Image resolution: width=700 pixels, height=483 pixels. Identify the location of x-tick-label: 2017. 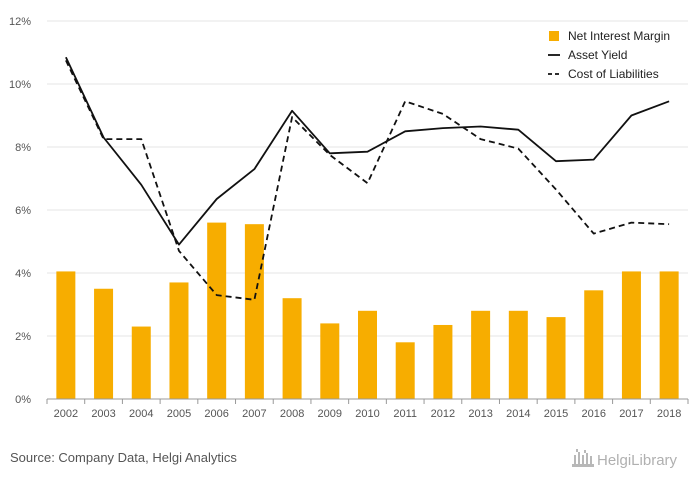
(631, 414).